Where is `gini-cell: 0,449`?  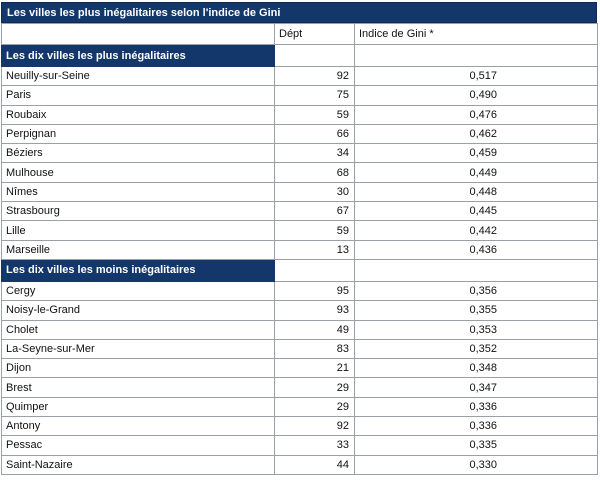
gini-cell: 0,449 is located at coordinates (476, 172).